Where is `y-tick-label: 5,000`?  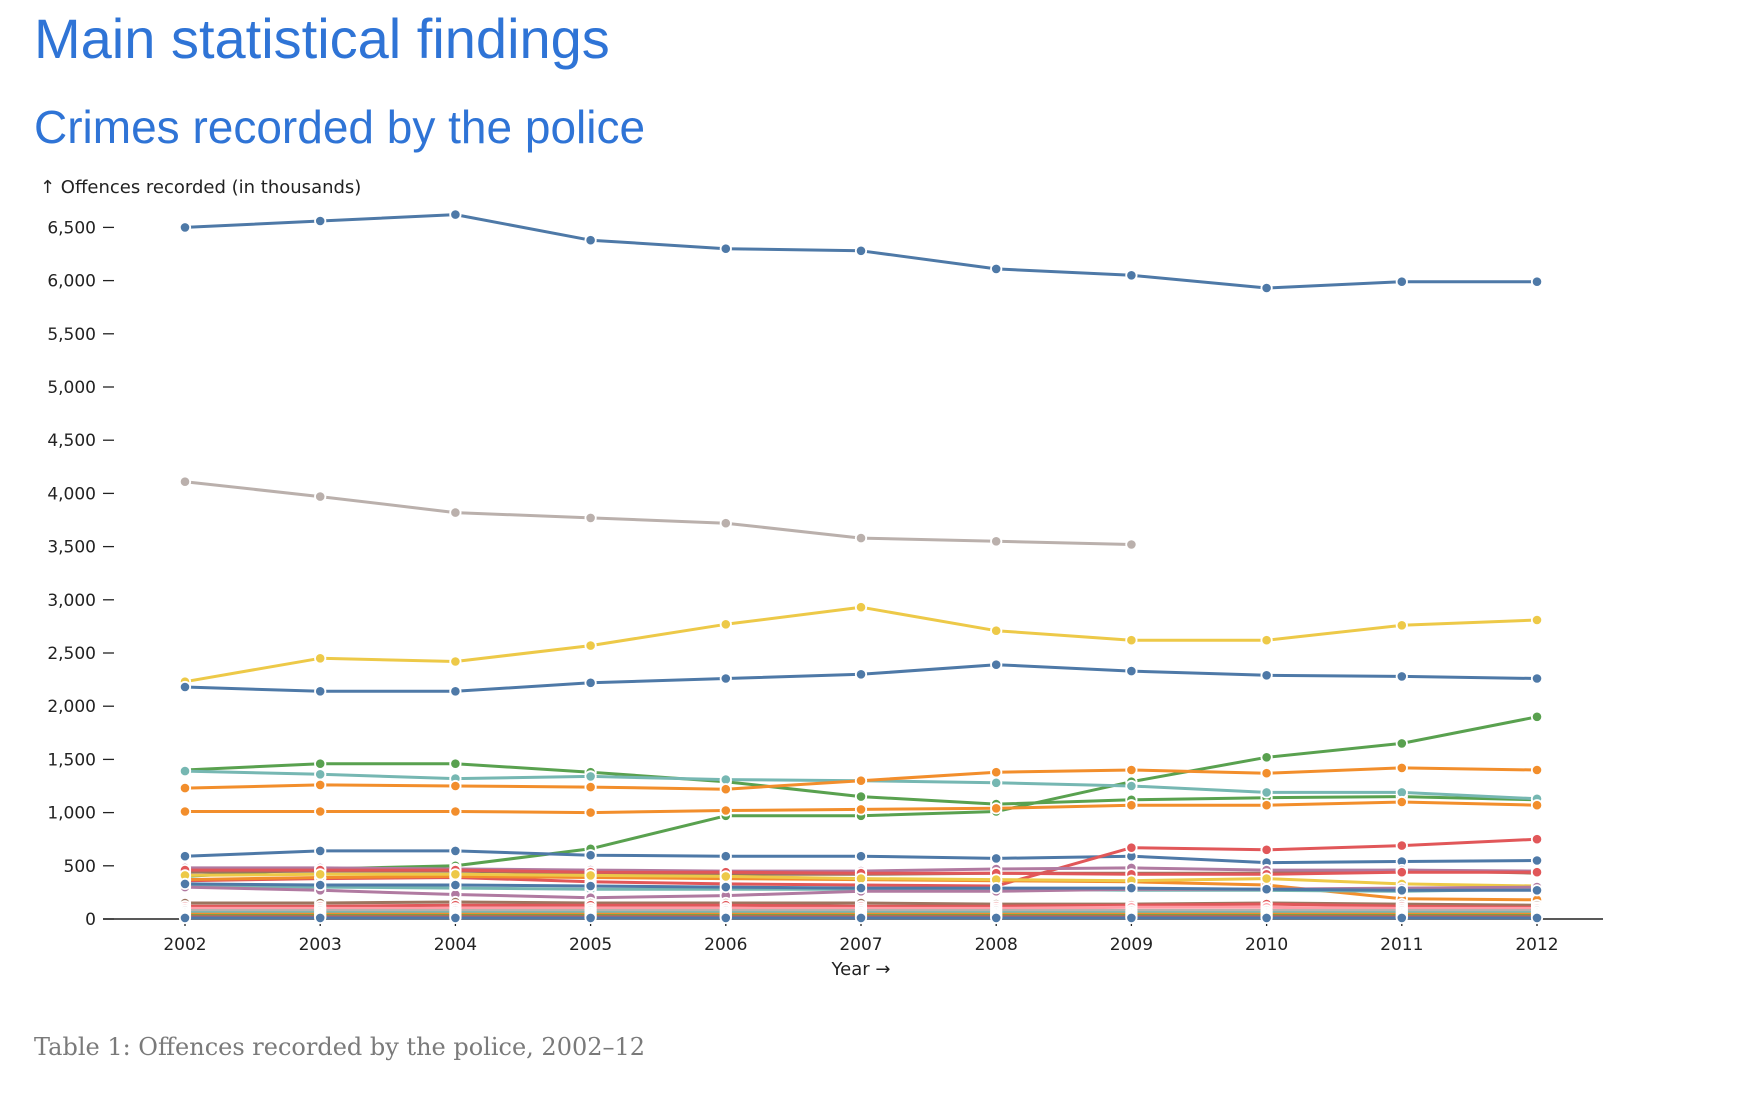
y-tick-label: 5,000 is located at coordinates (71, 388).